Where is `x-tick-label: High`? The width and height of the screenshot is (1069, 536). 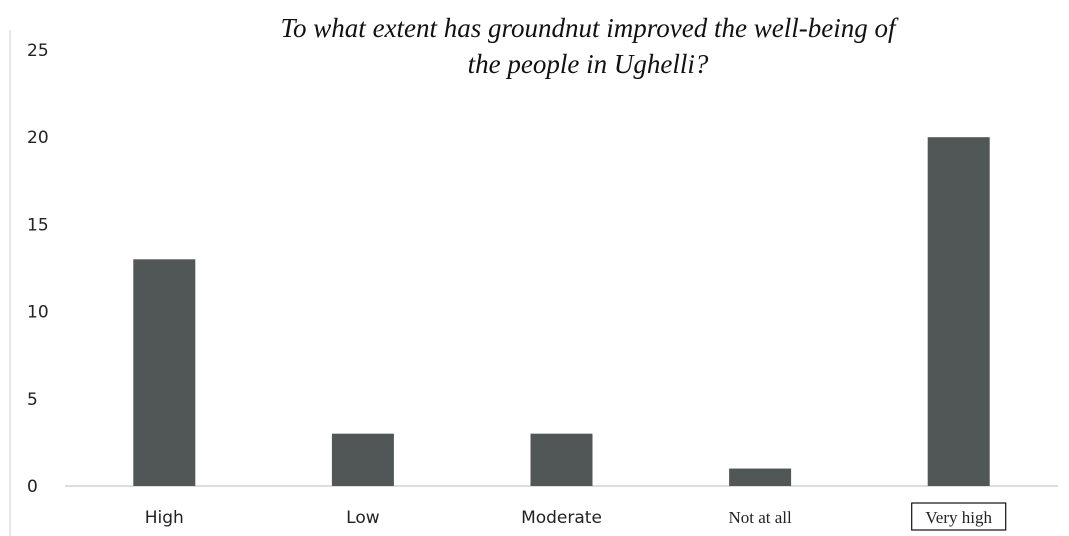
x-tick-label: High is located at coordinates (164, 518).